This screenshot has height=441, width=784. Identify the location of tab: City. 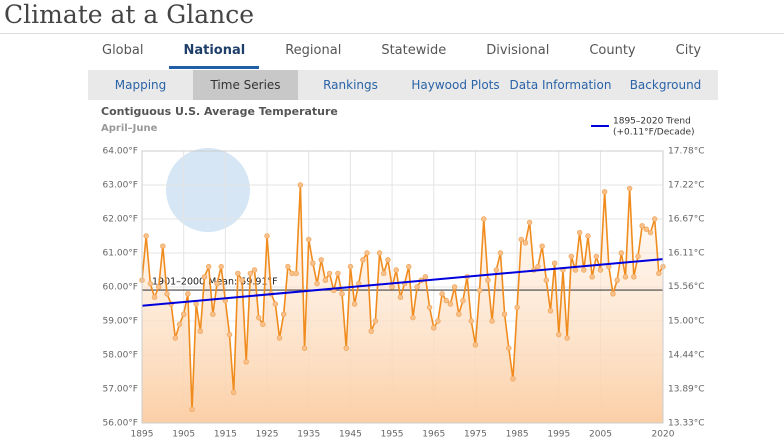
(688, 50).